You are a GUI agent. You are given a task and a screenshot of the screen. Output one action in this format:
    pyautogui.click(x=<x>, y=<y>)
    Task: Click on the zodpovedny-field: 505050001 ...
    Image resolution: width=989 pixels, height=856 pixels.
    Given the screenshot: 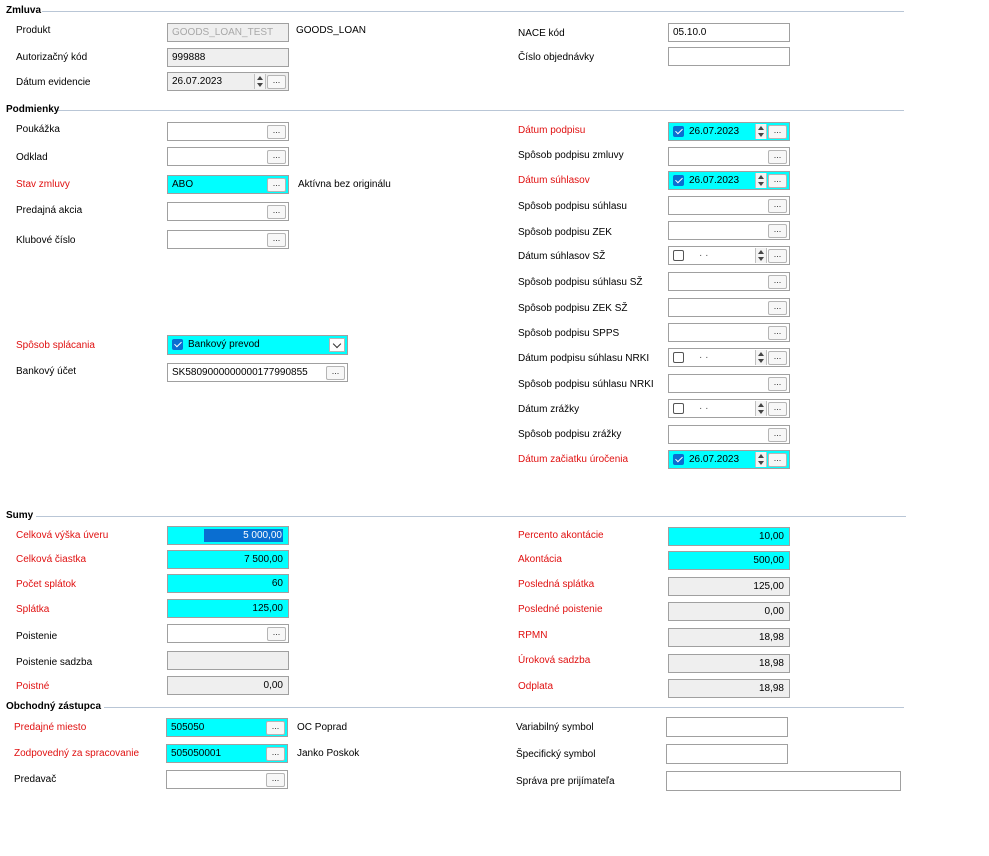 What is the action you would take?
    pyautogui.click(x=227, y=753)
    